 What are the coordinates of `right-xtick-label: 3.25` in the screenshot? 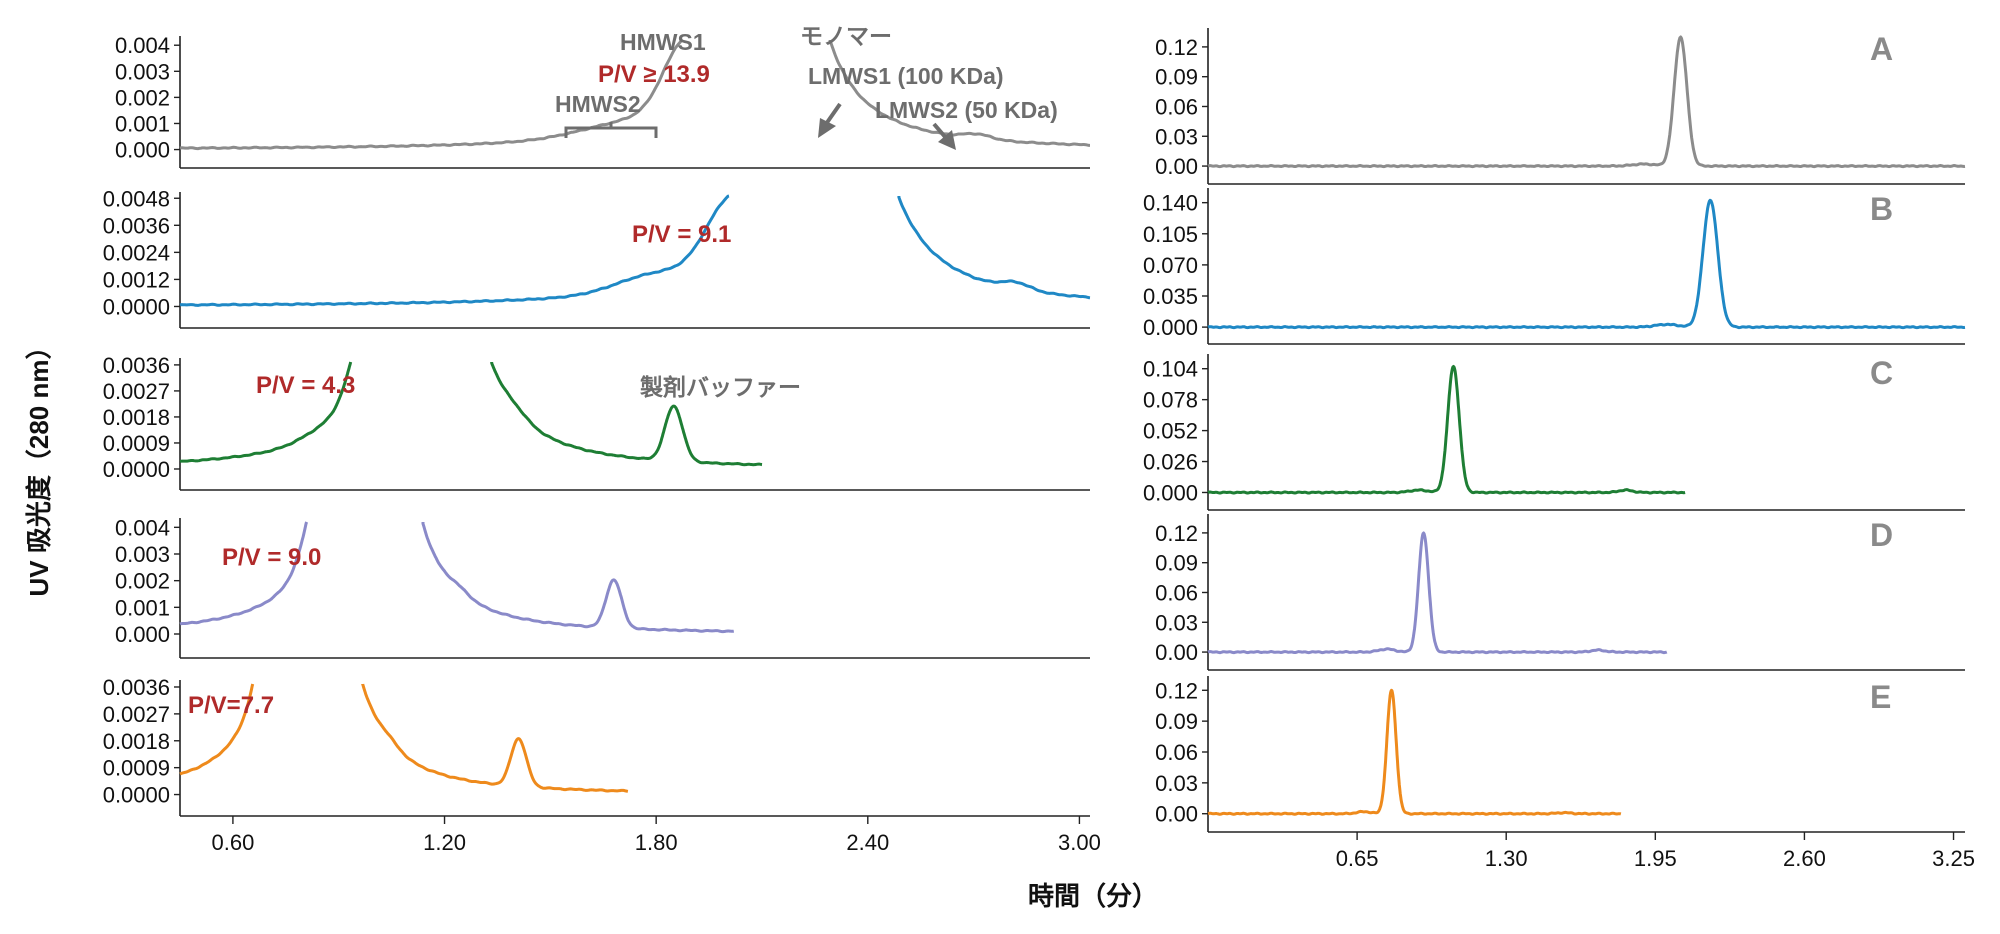 It's located at (1953, 858).